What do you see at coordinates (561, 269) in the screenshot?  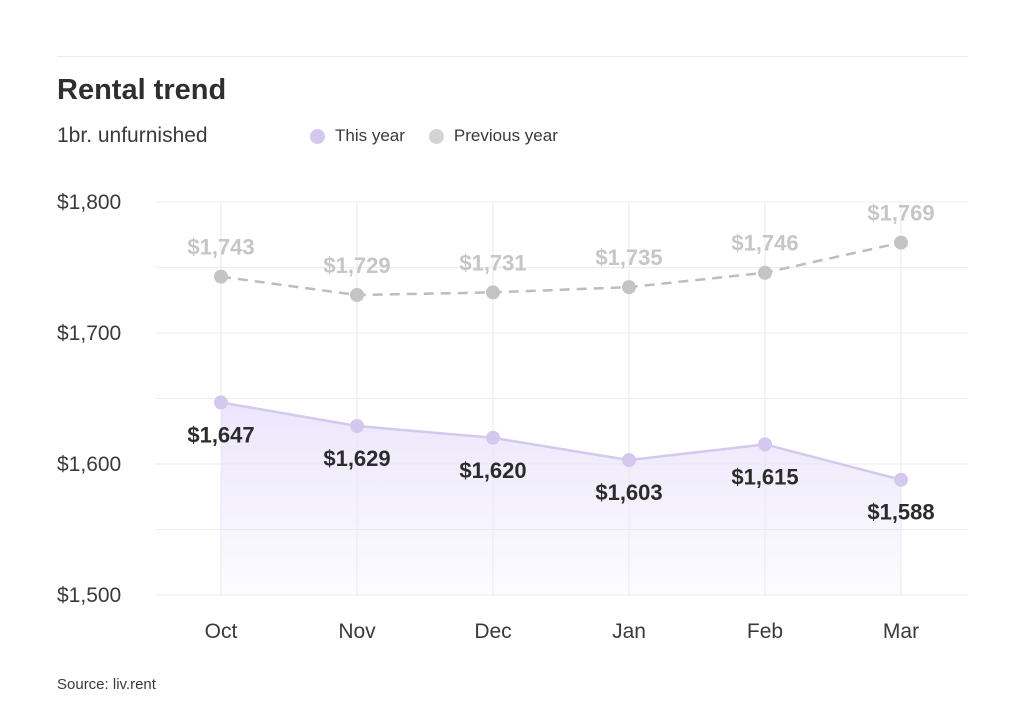 I see `previous-year-line` at bounding box center [561, 269].